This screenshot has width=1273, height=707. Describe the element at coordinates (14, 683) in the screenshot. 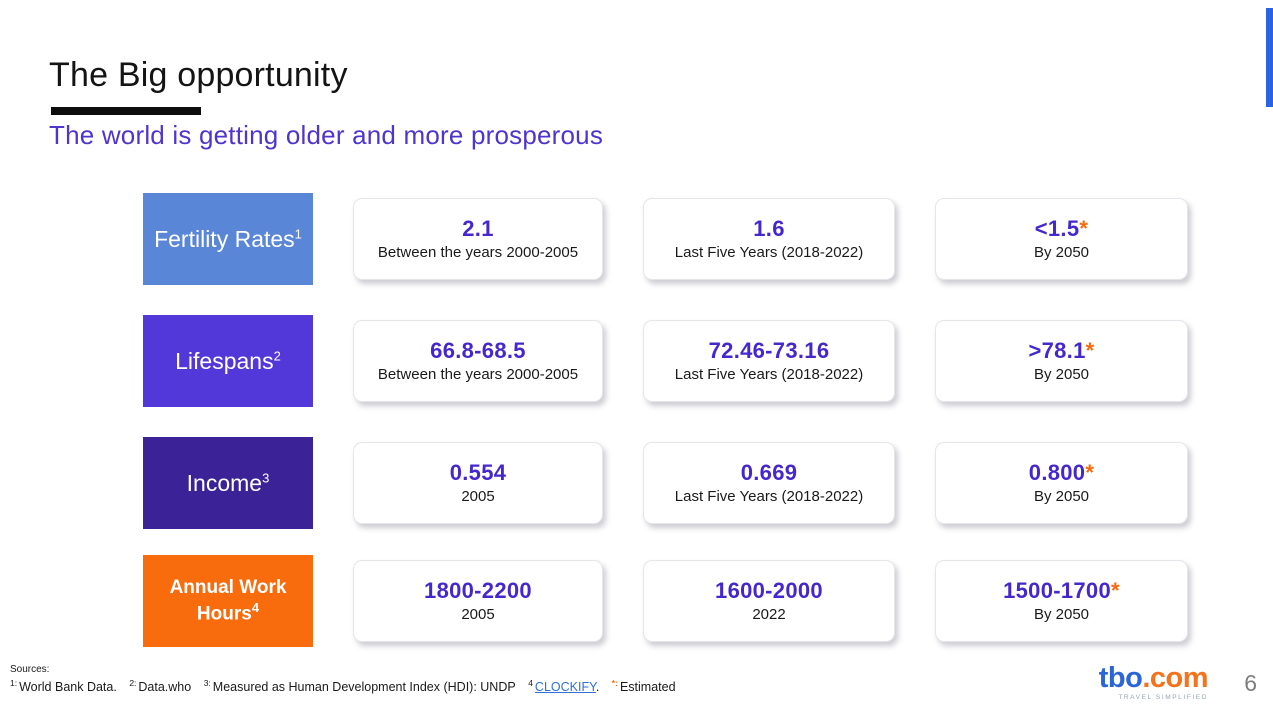

I see `footnote-marker: 1:` at that location.